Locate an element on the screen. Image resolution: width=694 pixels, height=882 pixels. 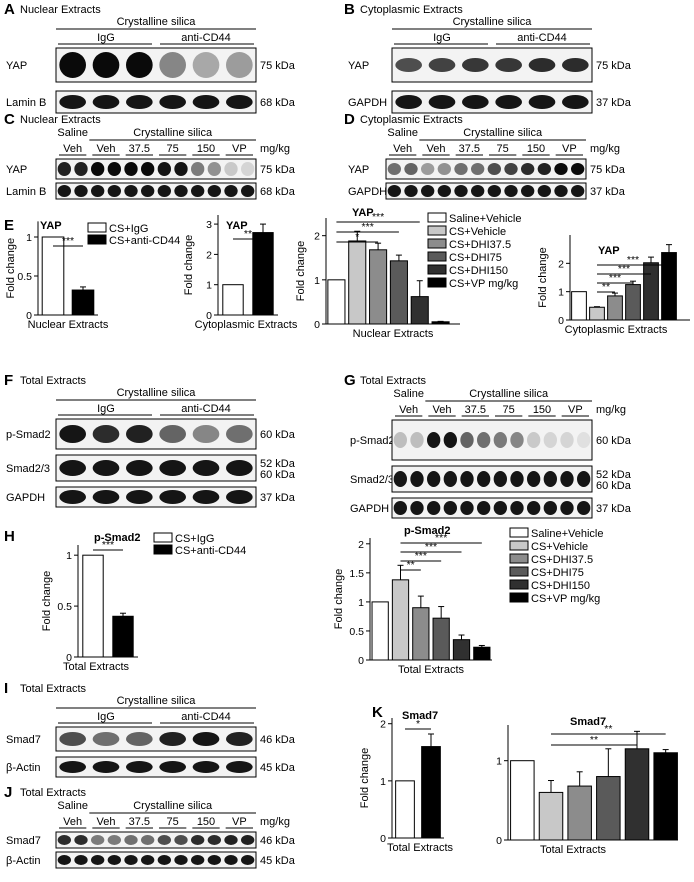
chart-title: Smad7 is located at coordinates (420, 716).